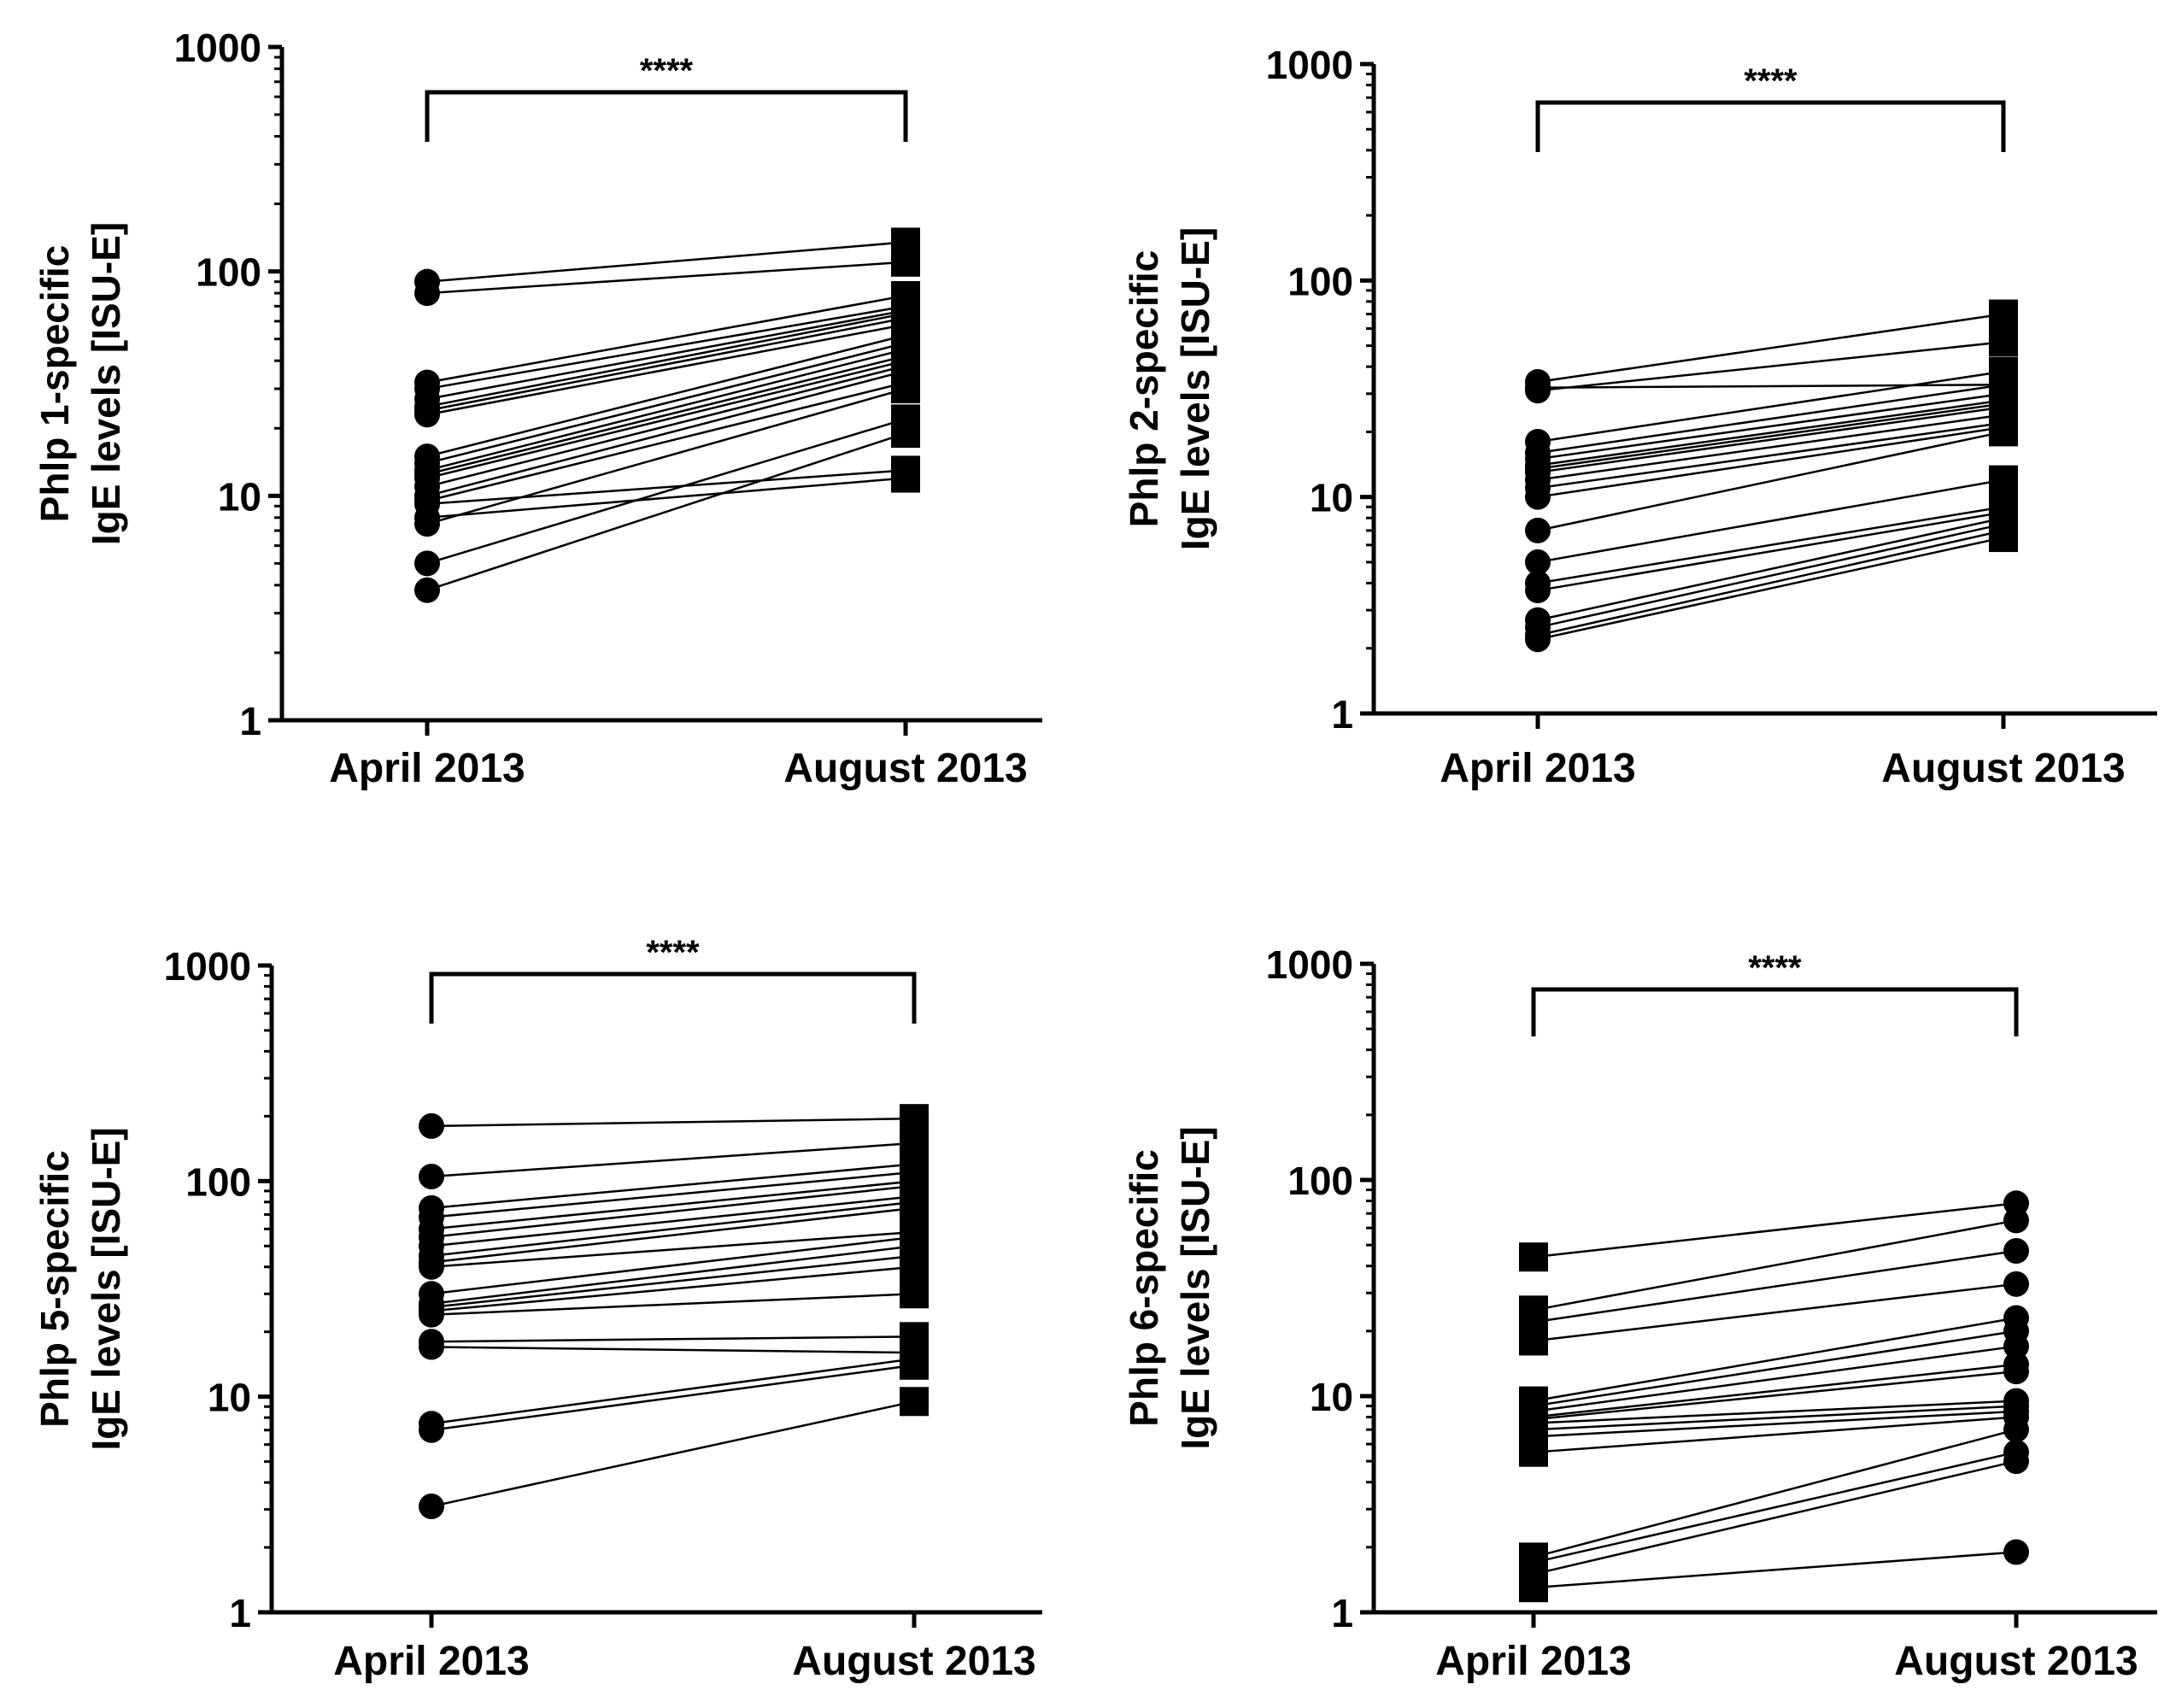  I want to click on y-axis-label-line1: Phlp 2-specific, so click(1144, 389).